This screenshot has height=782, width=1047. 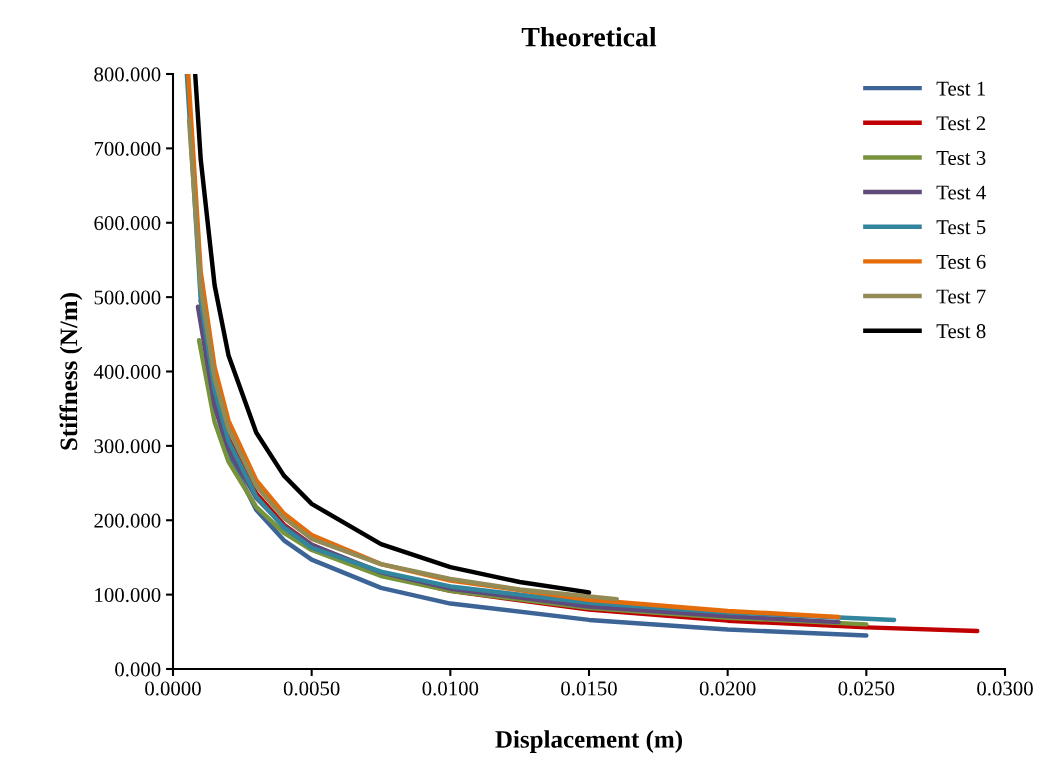 What do you see at coordinates (127, 297) in the screenshot?
I see `y-tick-label: 500.000` at bounding box center [127, 297].